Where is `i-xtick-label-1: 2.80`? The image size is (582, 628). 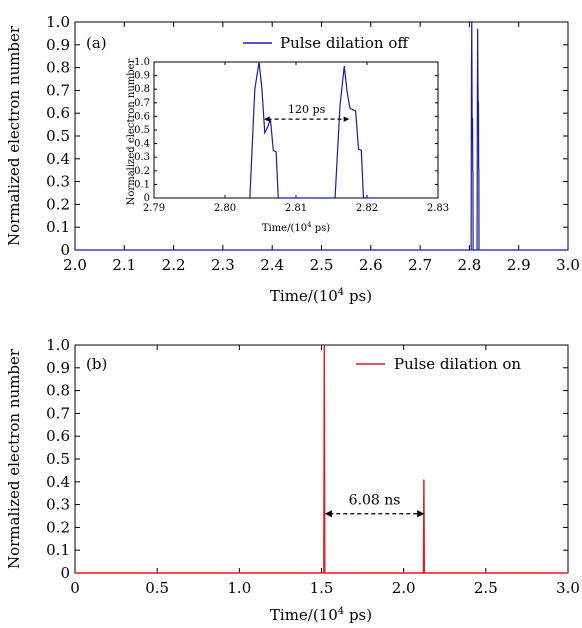 i-xtick-label-1: 2.80 is located at coordinates (225, 208).